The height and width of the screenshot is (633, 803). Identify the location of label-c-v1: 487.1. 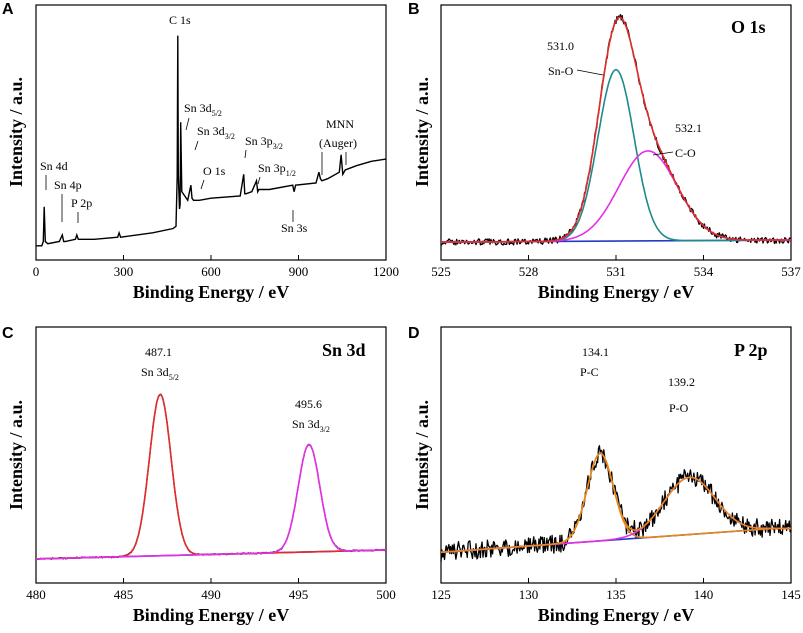
(158, 352).